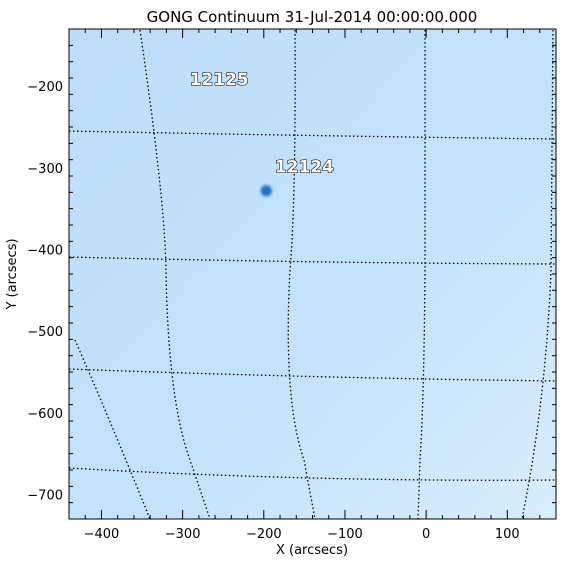 The height and width of the screenshot is (564, 564). Describe the element at coordinates (262, 123) in the screenshot. I see `active-region-labels: 12125 12124` at that location.